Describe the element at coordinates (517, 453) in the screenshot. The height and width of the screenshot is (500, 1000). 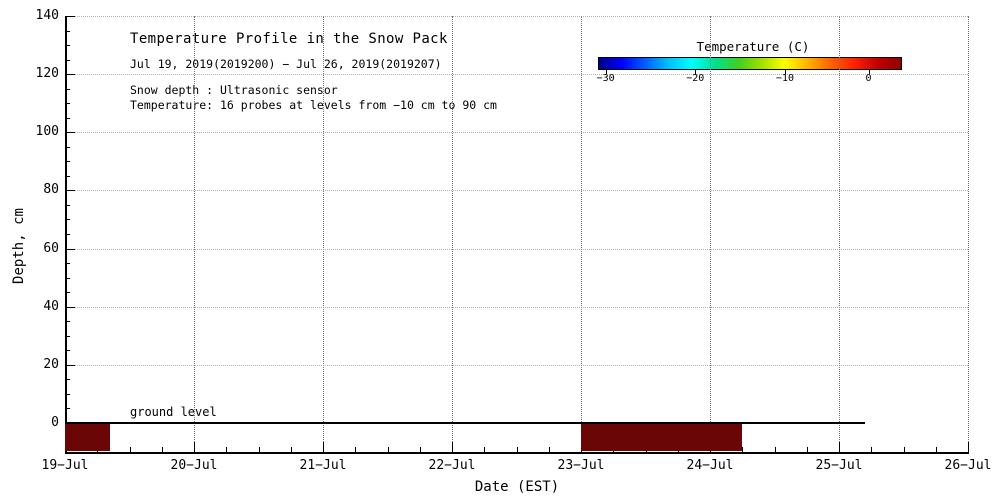
I see `x-axis-line` at that location.